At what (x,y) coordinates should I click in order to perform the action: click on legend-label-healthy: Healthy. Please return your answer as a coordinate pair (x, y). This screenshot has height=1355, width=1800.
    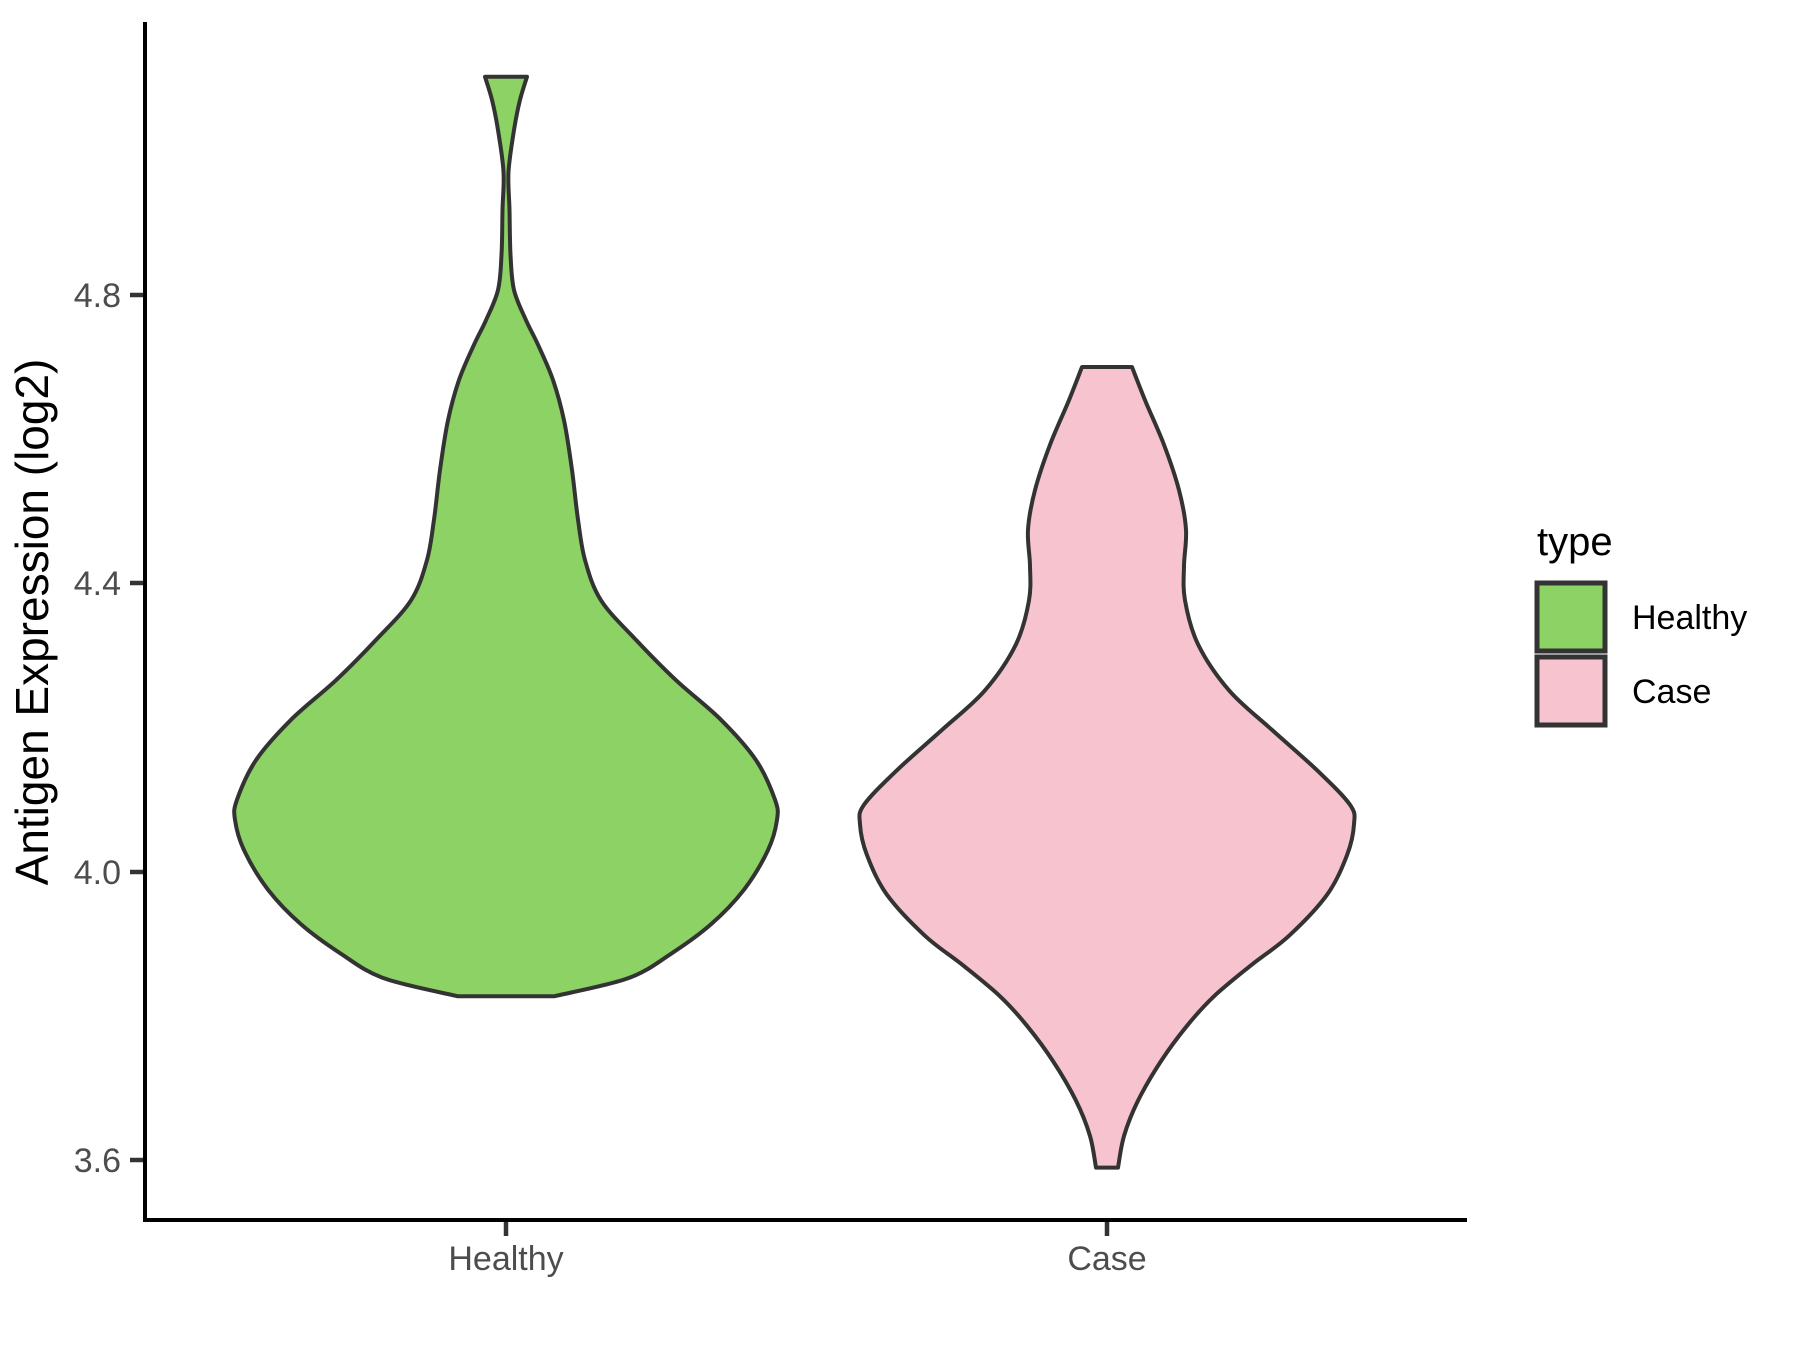
    Looking at the image, I should click on (1689, 618).